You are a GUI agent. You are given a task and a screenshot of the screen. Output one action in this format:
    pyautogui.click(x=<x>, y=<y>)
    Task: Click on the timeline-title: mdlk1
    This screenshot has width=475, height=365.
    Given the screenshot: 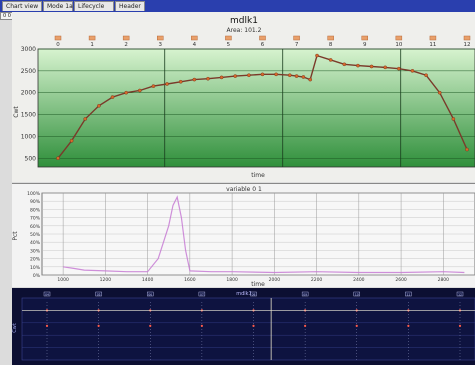 What is the action you would take?
    pyautogui.click(x=244, y=294)
    